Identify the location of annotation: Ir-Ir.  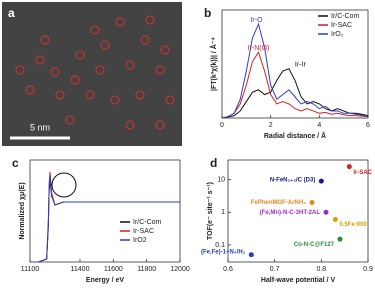
(301, 65).